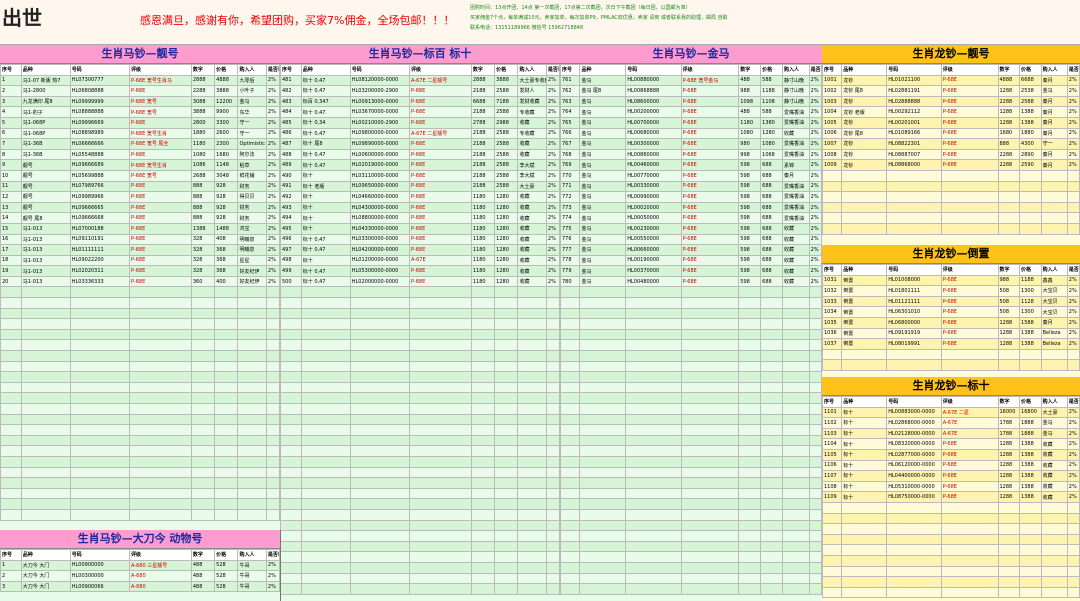  I want to click on cell: HL04300000-0000, so click(380, 207).